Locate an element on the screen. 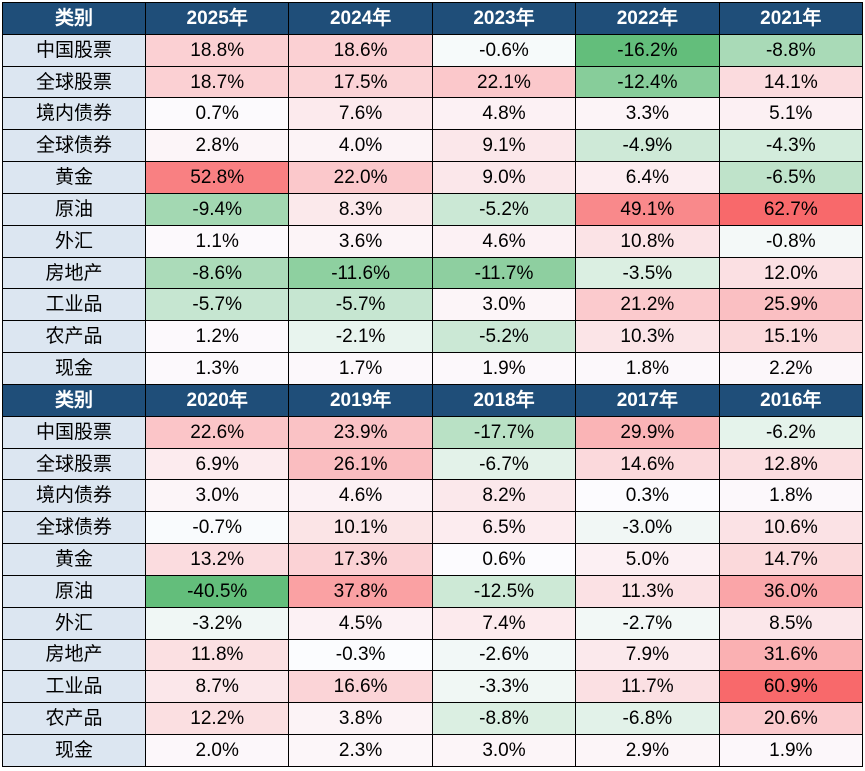 Image resolution: width=865 pixels, height=771 pixels. value-cell: 2.9% is located at coordinates (647, 750).